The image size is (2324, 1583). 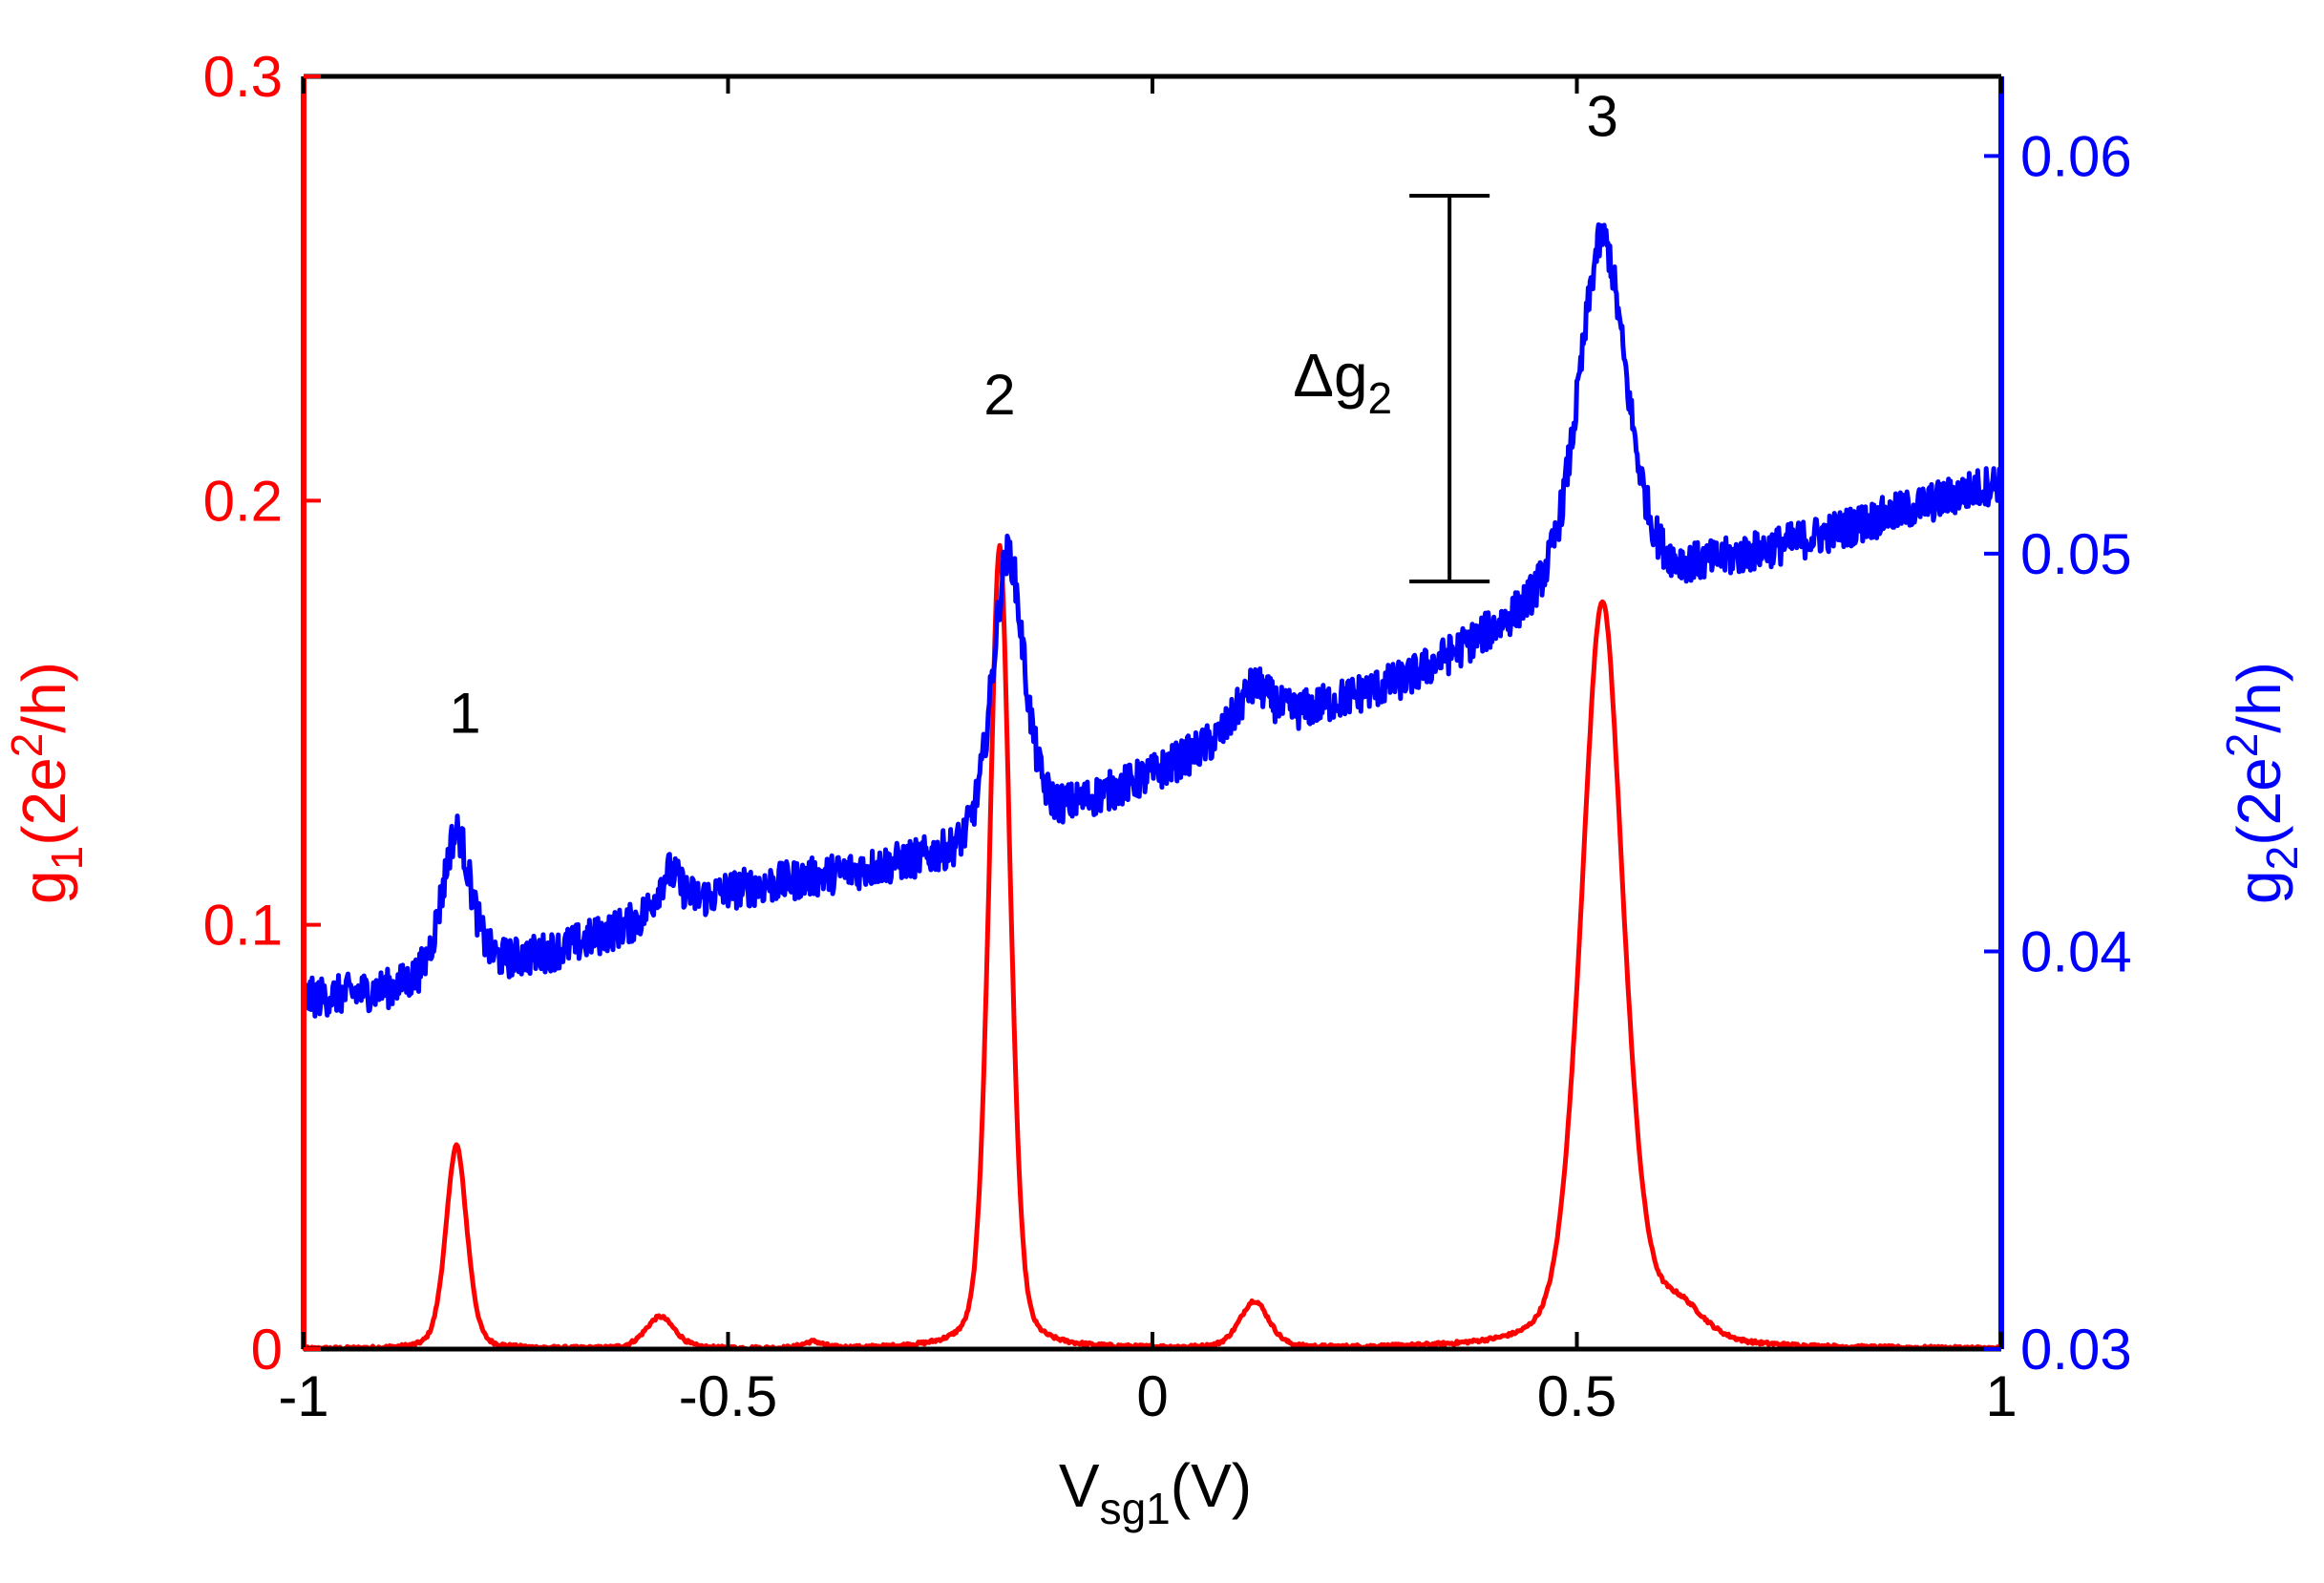 What do you see at coordinates (1342, 382) in the screenshot?
I see `delta-g2-label: Δg2` at bounding box center [1342, 382].